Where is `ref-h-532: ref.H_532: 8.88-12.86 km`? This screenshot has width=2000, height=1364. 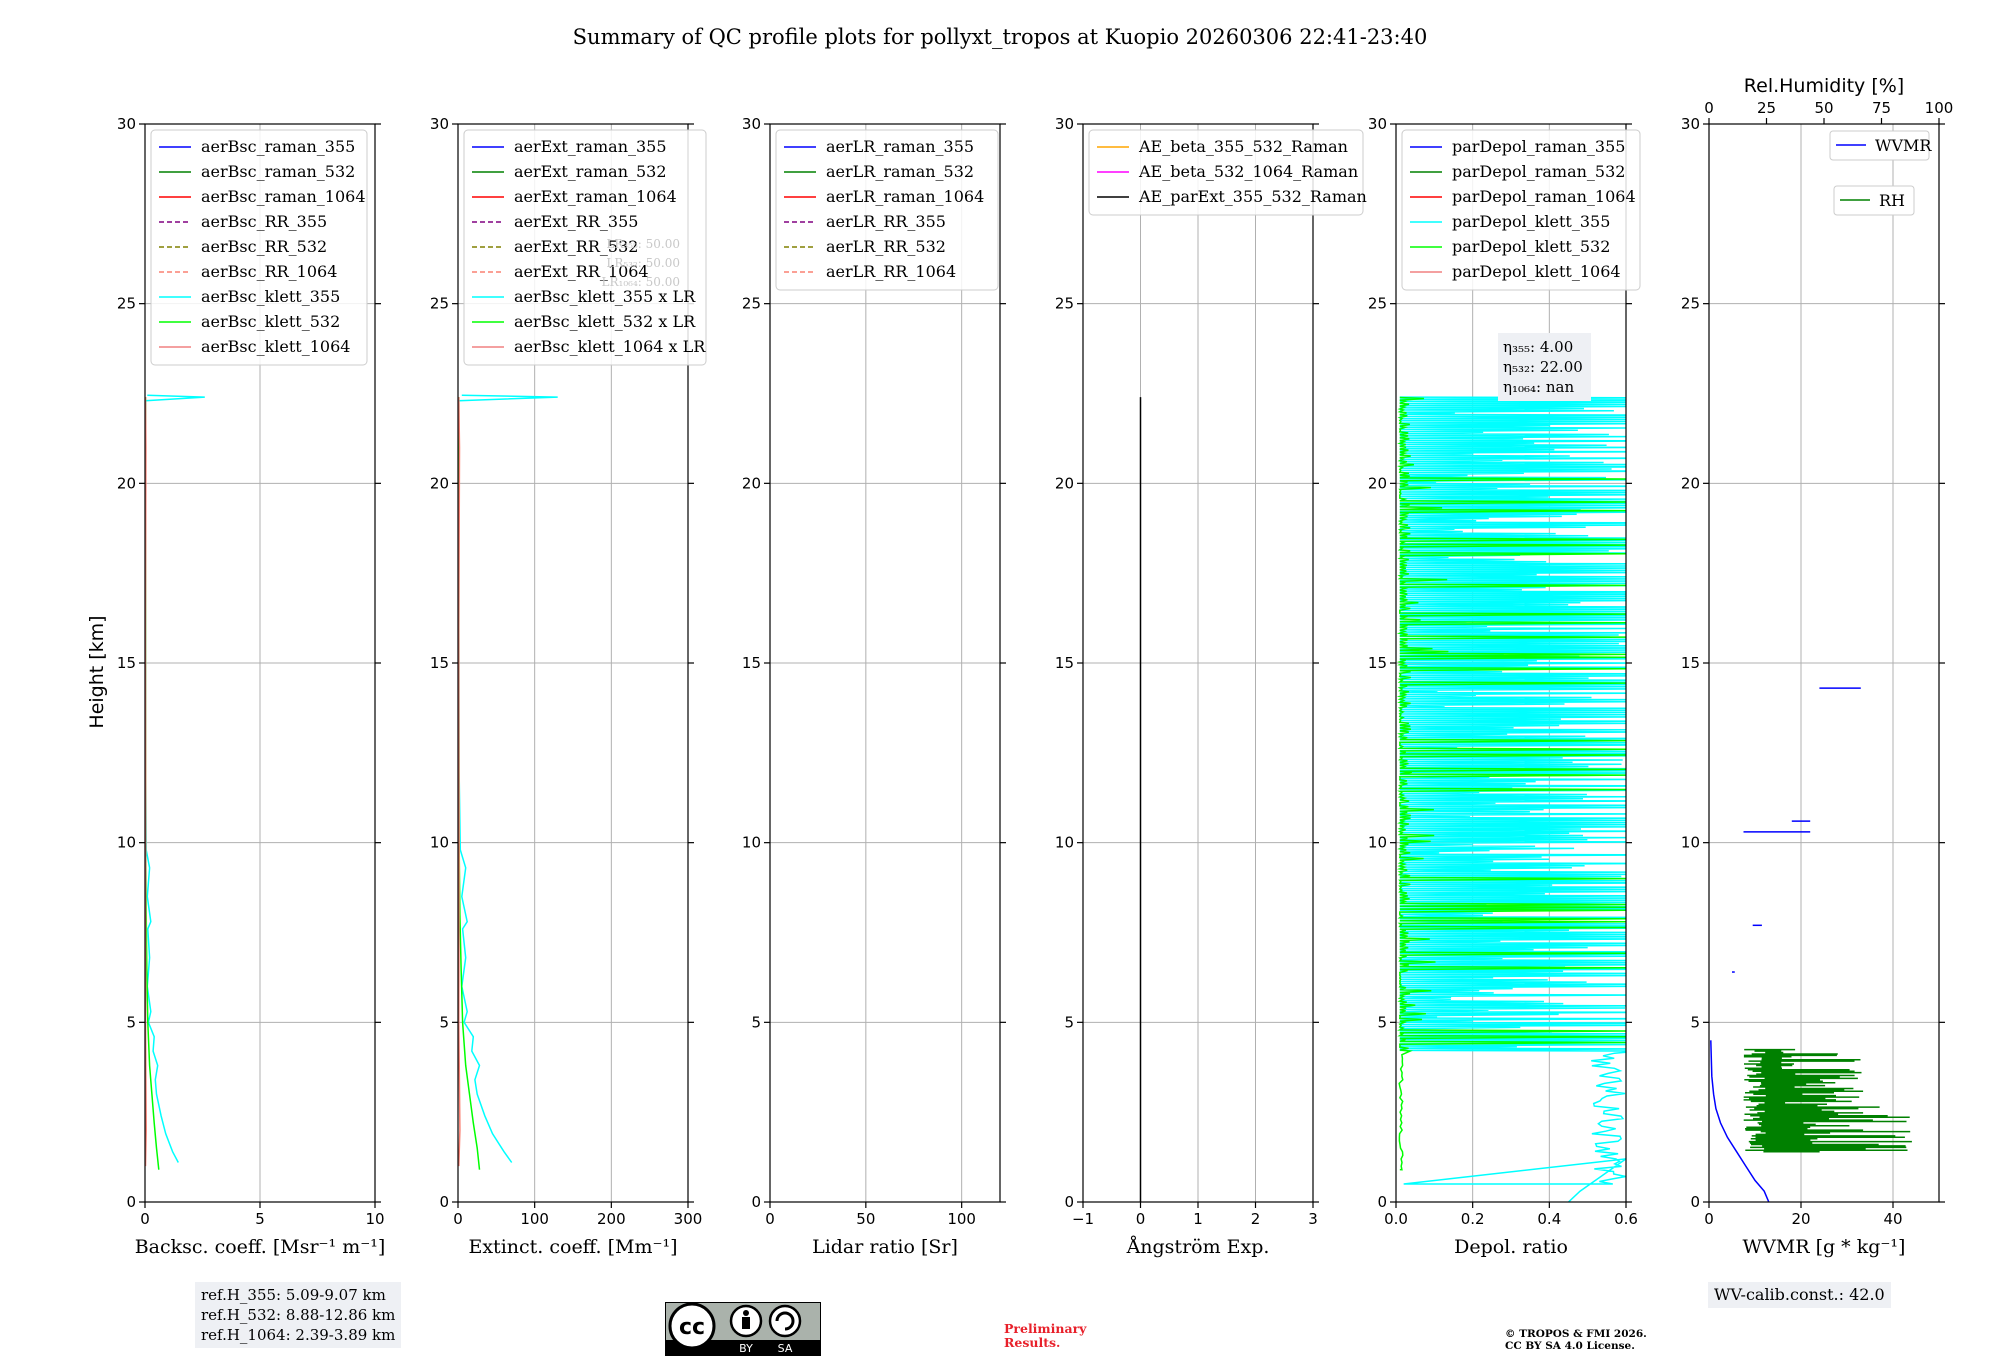 ref-h-532: ref.H_532: 8.88-12.86 km is located at coordinates (298, 1315).